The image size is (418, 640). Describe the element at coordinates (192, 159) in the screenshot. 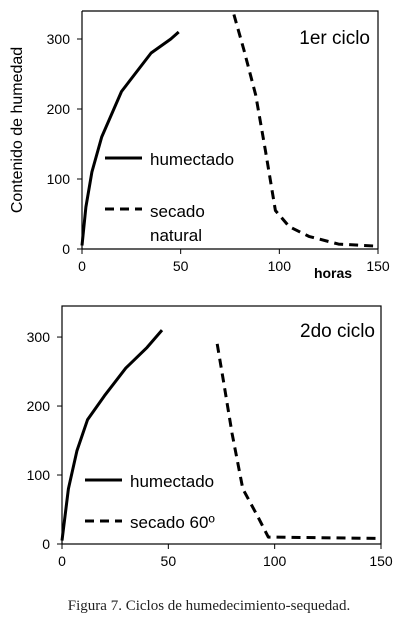

I see `chart1-legend-label-1: humectado` at that location.